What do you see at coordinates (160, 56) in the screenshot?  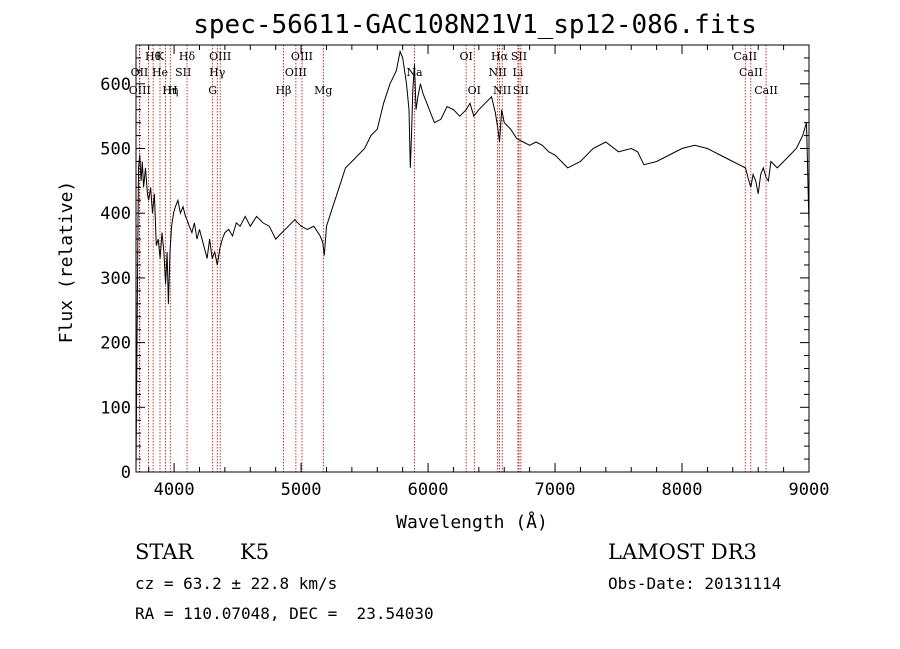 I see `spectral-line-label: K` at bounding box center [160, 56].